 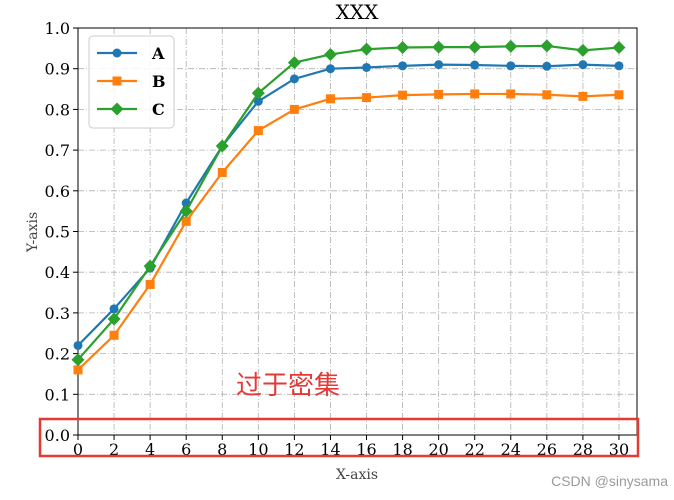 I want to click on legend-label: C, so click(x=158, y=109).